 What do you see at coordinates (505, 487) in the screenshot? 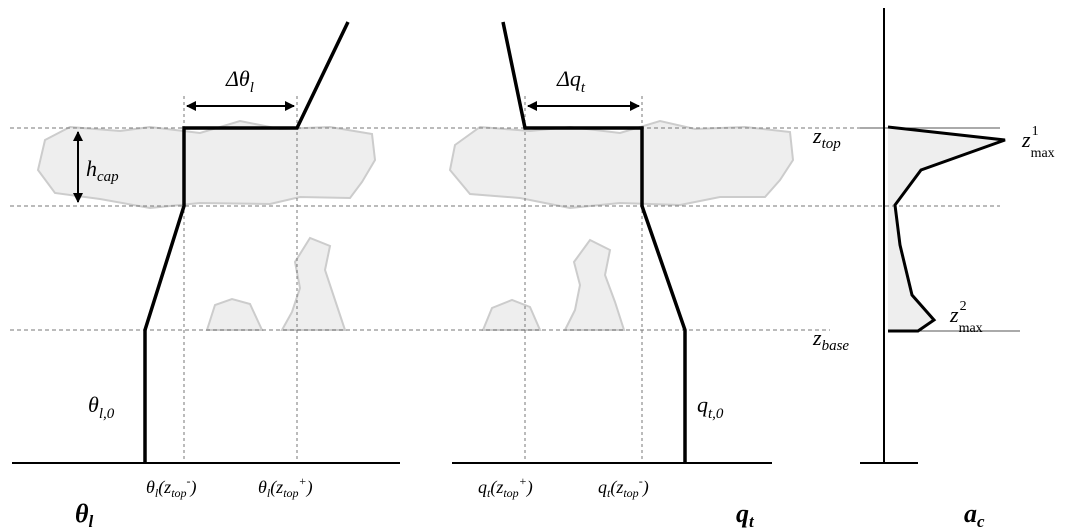
I see `q-plus-label: qt(ztop+)` at bounding box center [505, 487].